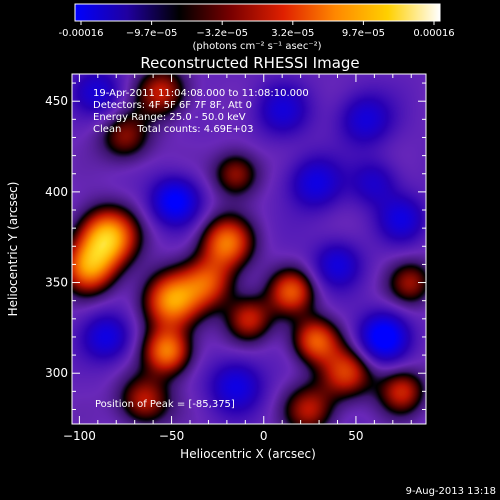 The height and width of the screenshot is (500, 500). What do you see at coordinates (171, 436) in the screenshot?
I see `x-tick-label: −50` at bounding box center [171, 436].